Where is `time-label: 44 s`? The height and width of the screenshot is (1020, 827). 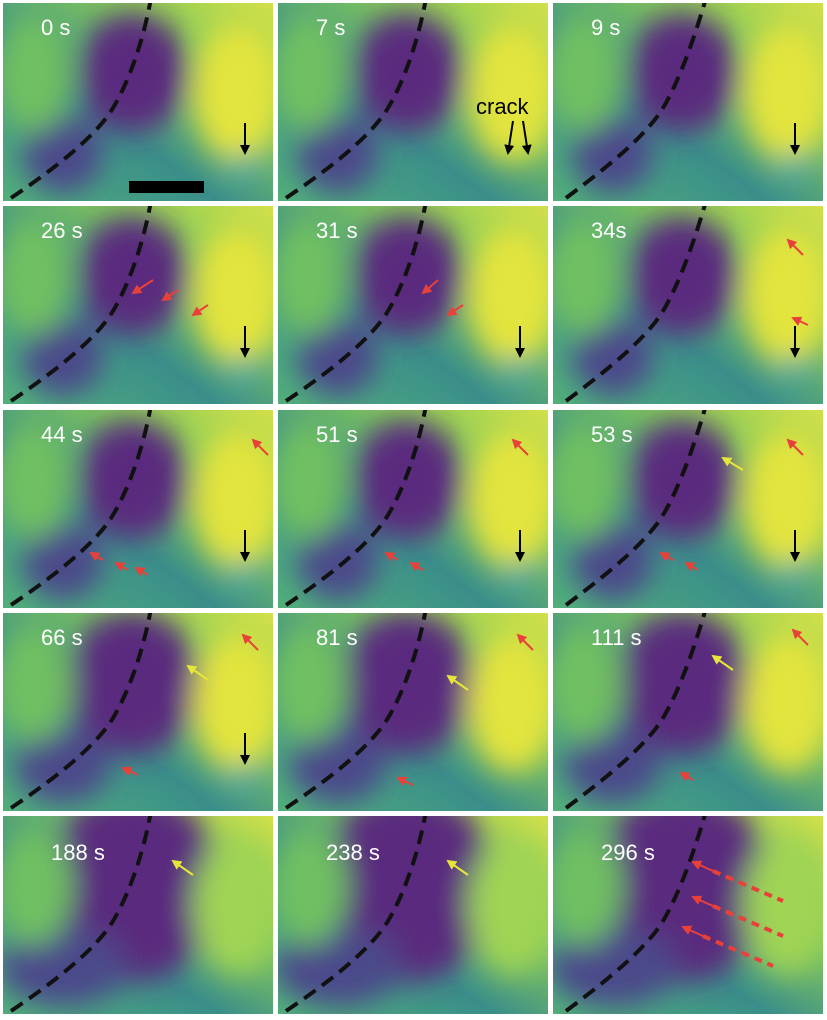 time-label: 44 s is located at coordinates (62, 434).